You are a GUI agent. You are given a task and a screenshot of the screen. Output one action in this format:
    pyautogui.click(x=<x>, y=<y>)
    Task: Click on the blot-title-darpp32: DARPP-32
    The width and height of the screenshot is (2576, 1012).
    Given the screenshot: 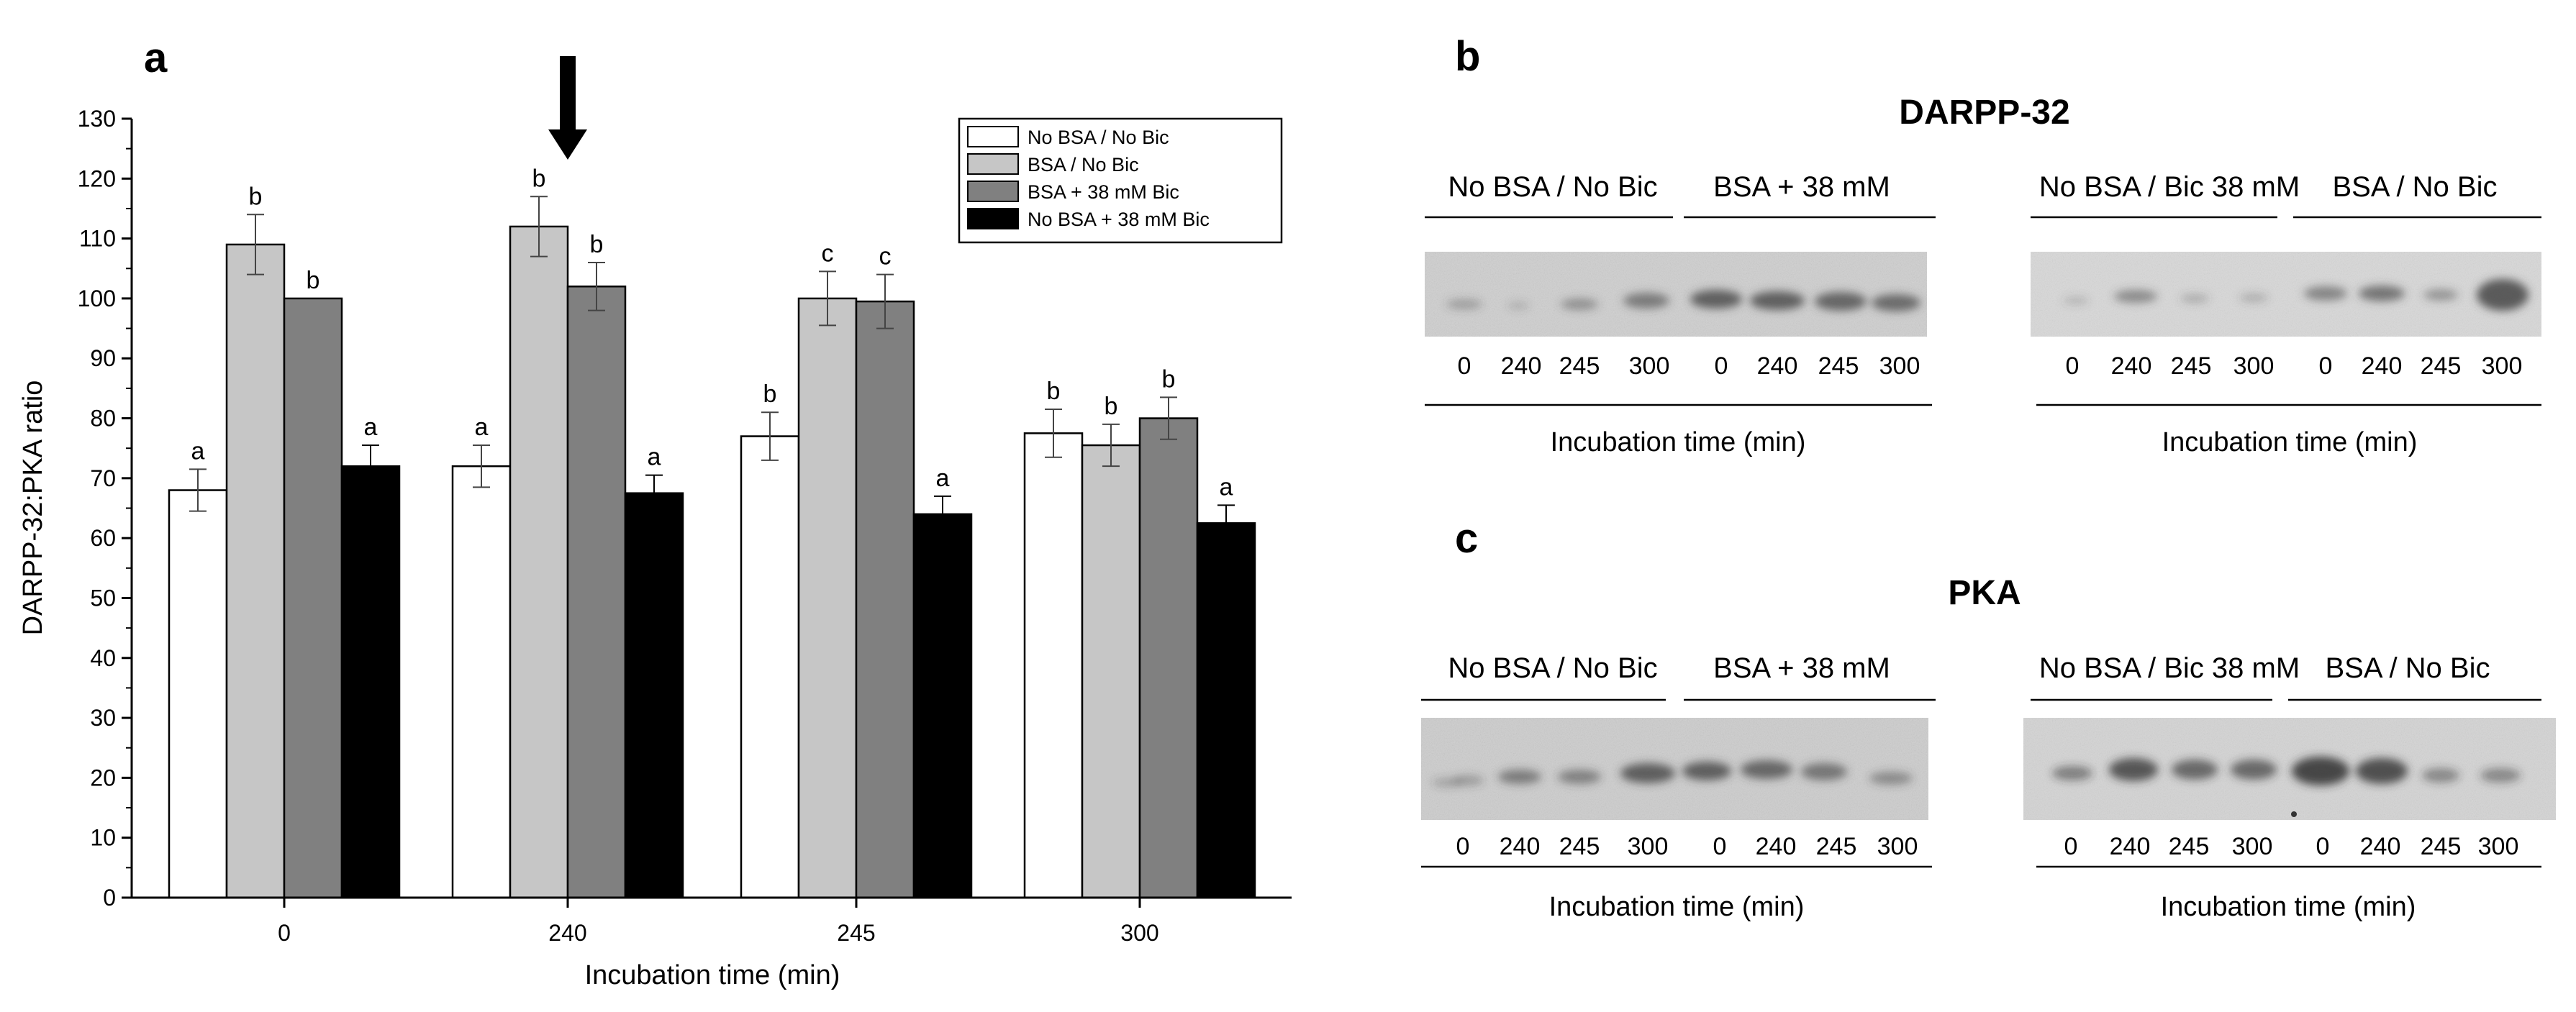 What is the action you would take?
    pyautogui.click(x=1984, y=113)
    